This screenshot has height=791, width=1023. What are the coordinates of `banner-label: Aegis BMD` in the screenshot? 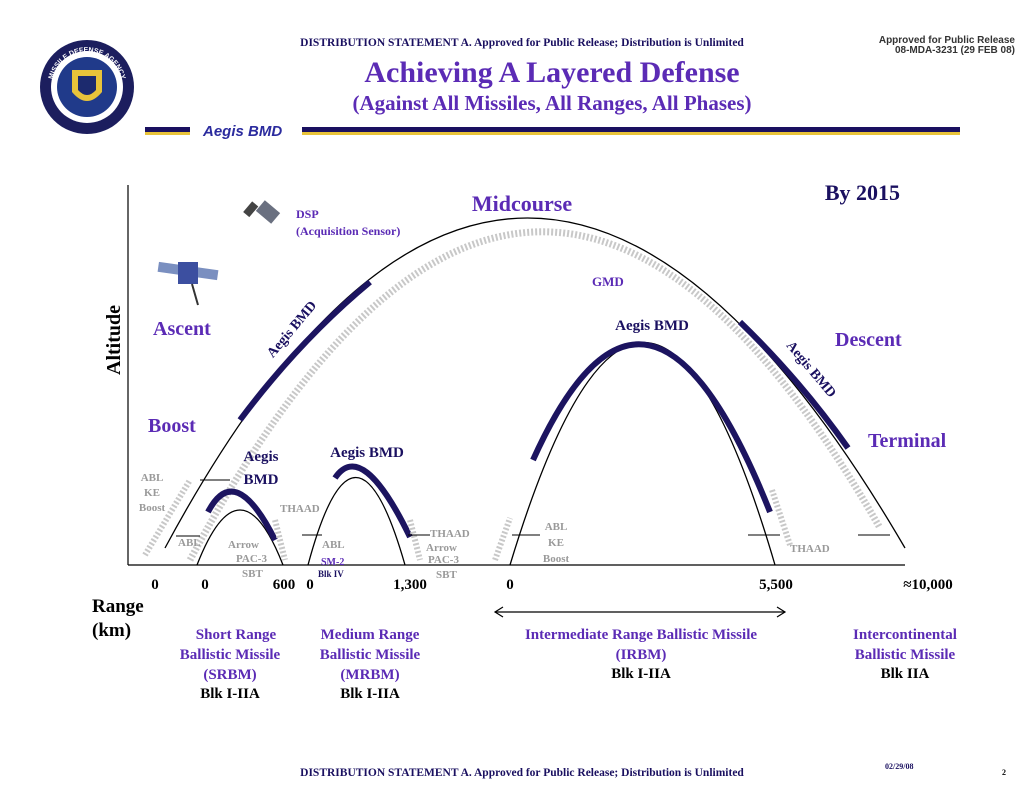 It's located at (242, 131).